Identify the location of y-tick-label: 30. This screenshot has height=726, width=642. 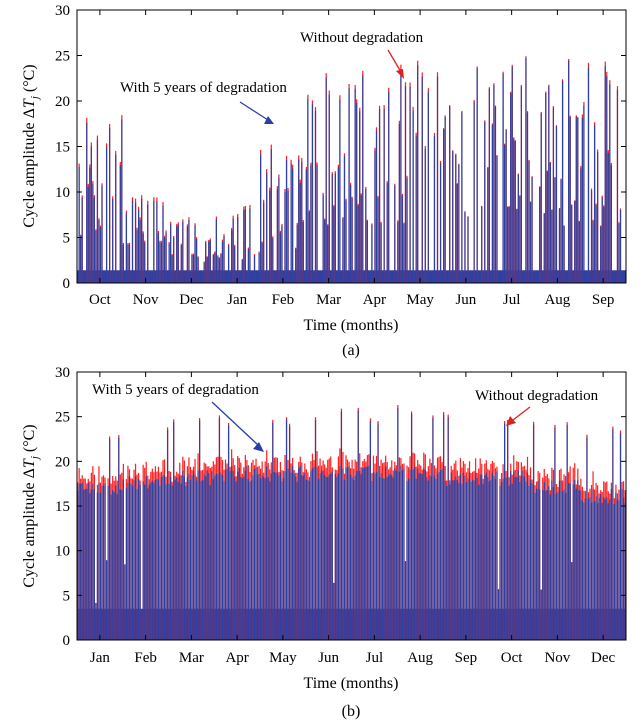
(62, 373).